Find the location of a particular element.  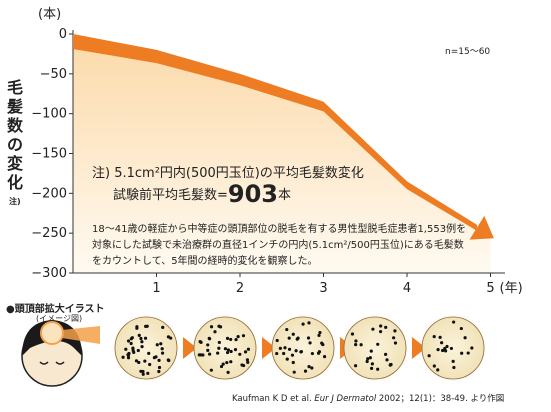

y-axis-label-char: 毛 is located at coordinates (14, 87).